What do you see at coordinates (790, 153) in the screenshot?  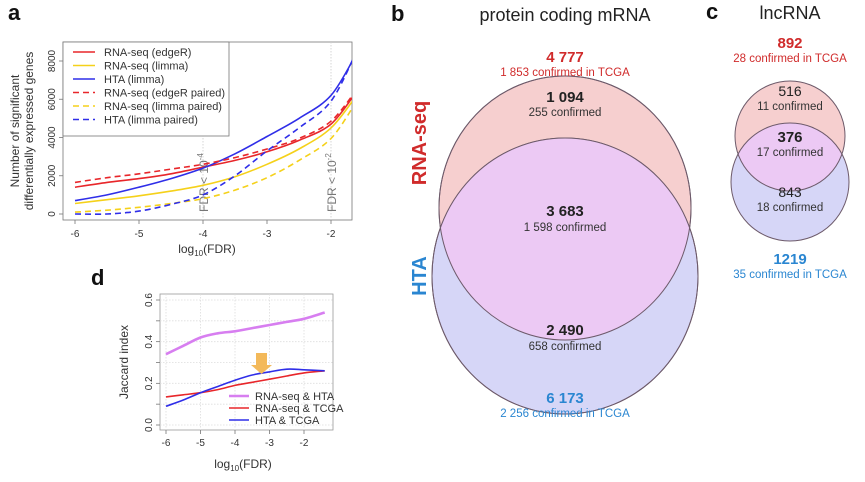 I see `venn-lnc-overlap-confirmed: 17 confirmed` at bounding box center [790, 153].